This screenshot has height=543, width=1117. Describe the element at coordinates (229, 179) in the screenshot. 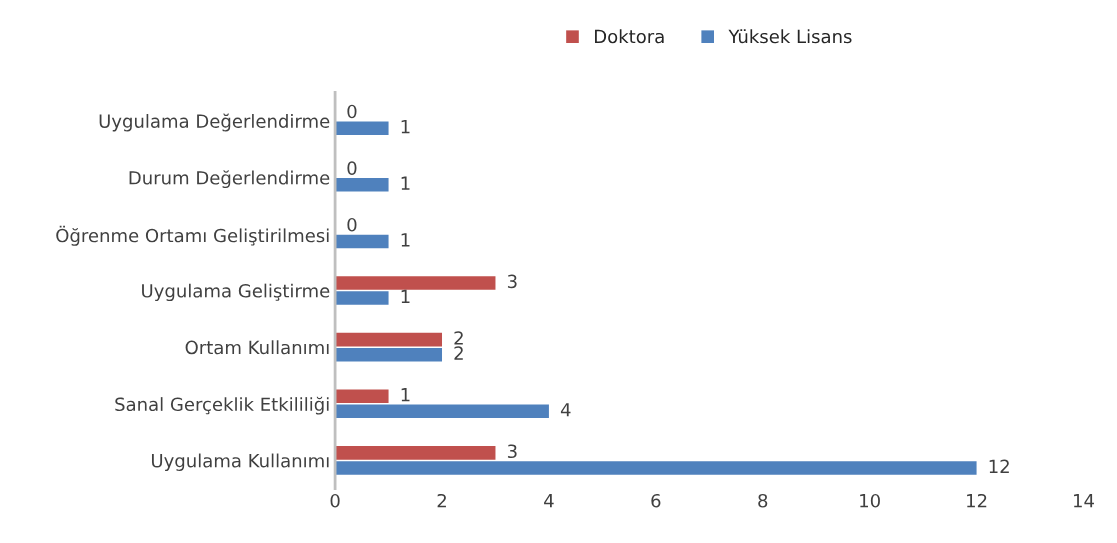

I see `y-tick-label: Durum Değerlendirme` at that location.